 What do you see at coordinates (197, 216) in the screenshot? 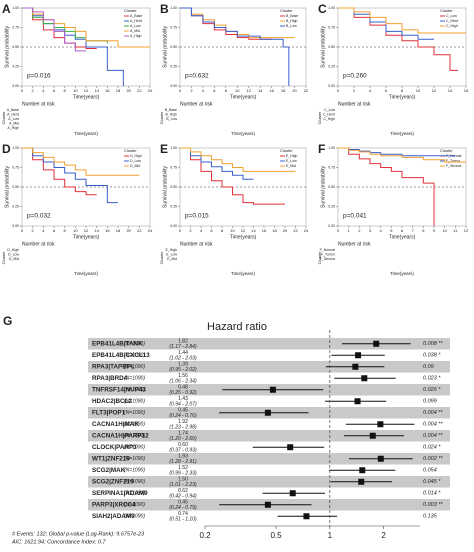
I see `p-value: p=0.015` at bounding box center [197, 216].